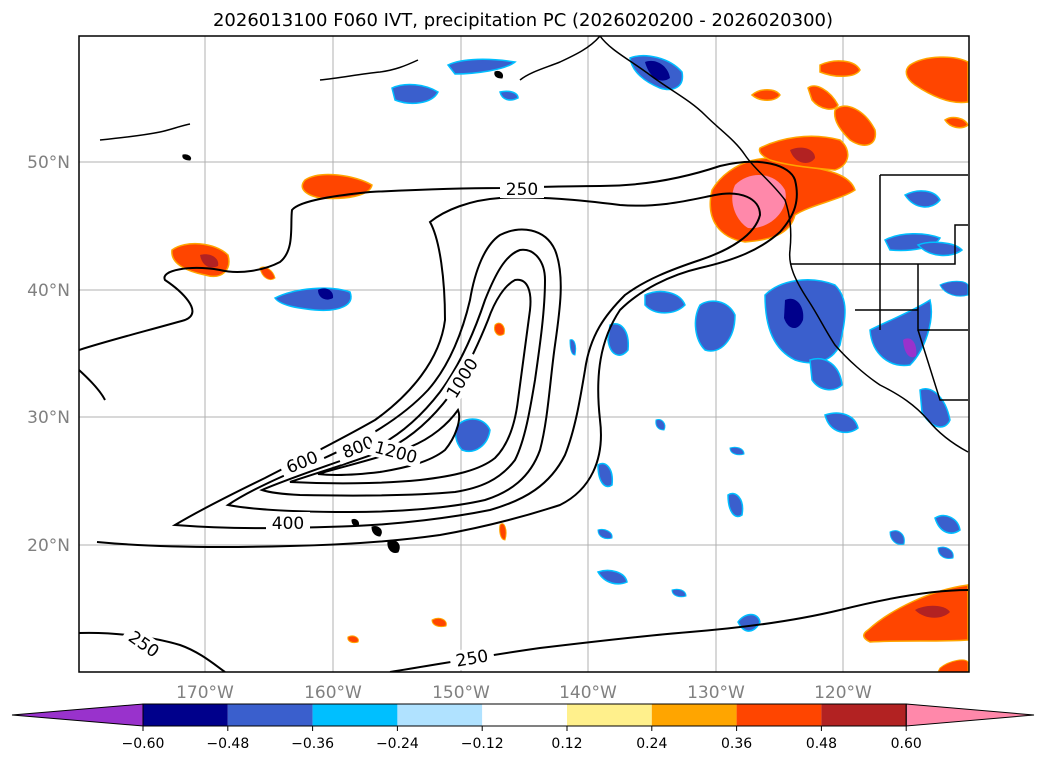  I want to click on longitude-label: 130°W, so click(716, 693).